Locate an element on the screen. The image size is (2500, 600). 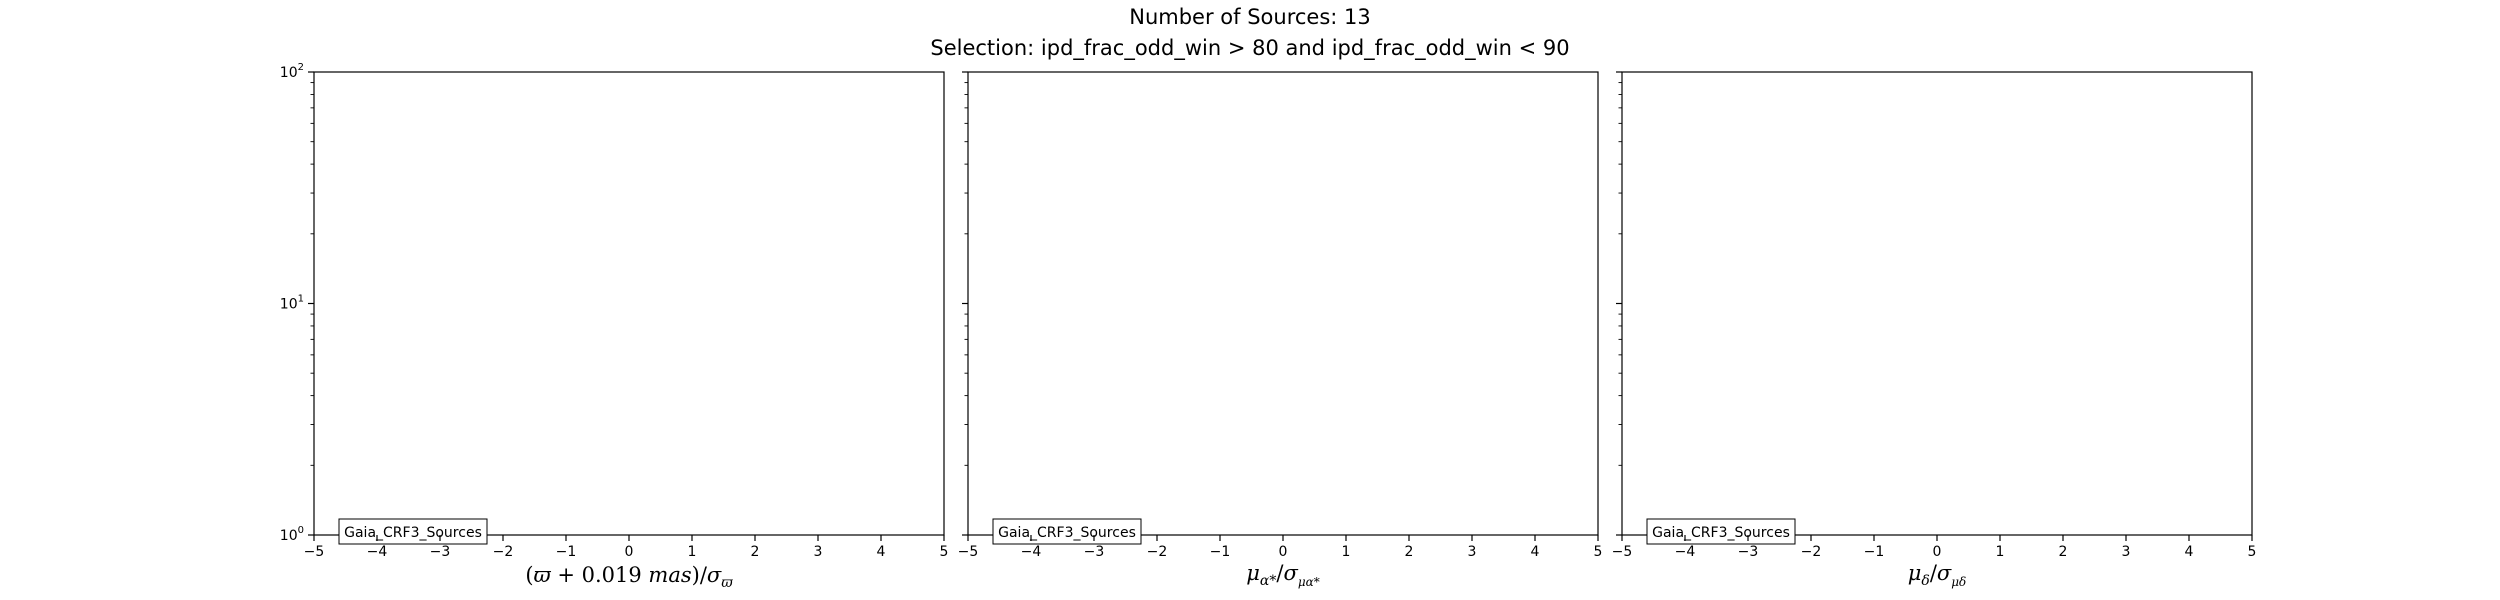
figure-title: Number of Sources: 13 is located at coordinates (1250, 17).